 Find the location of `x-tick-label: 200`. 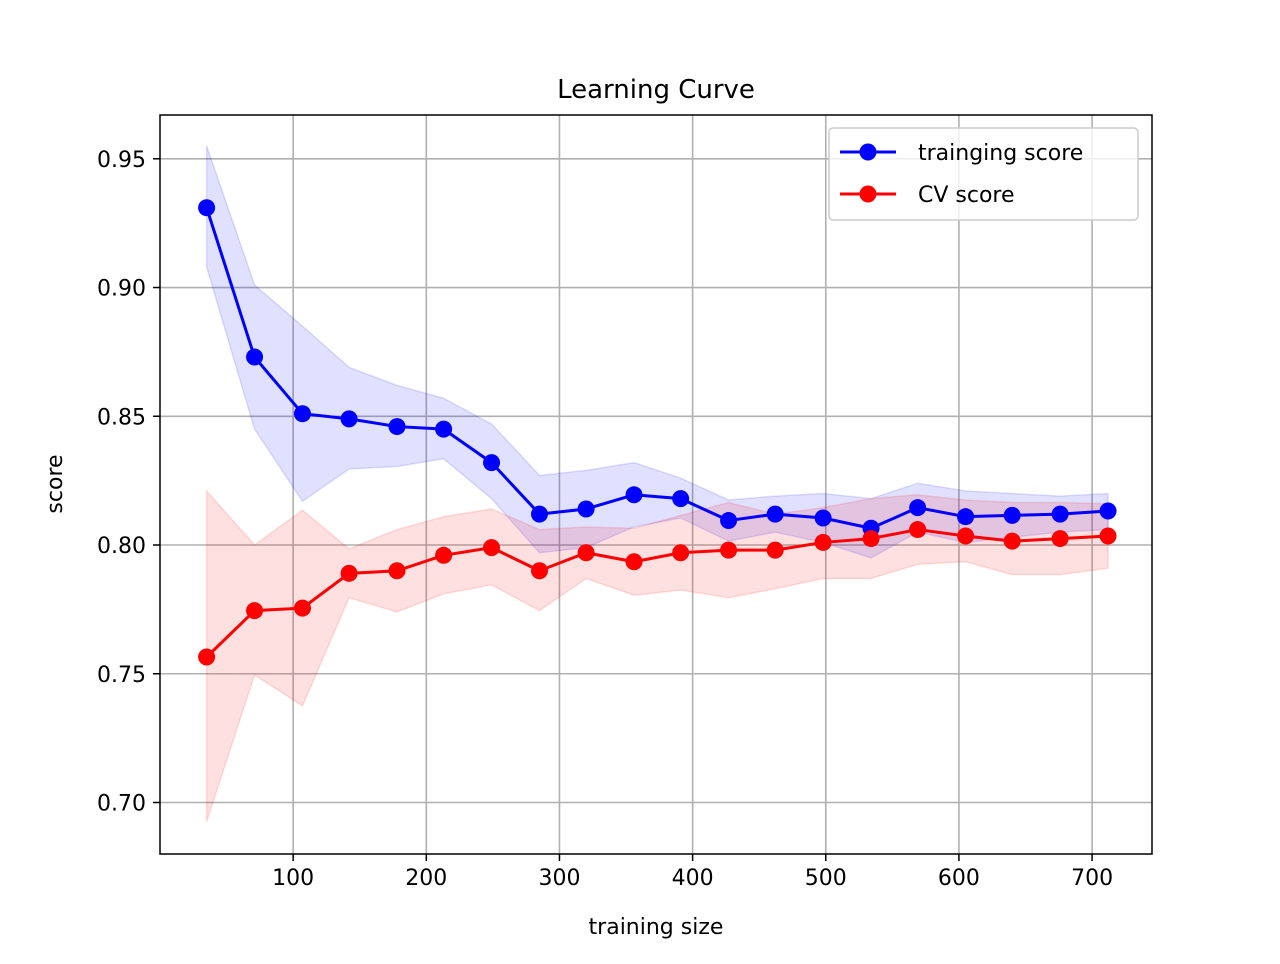

x-tick-label: 200 is located at coordinates (426, 878).